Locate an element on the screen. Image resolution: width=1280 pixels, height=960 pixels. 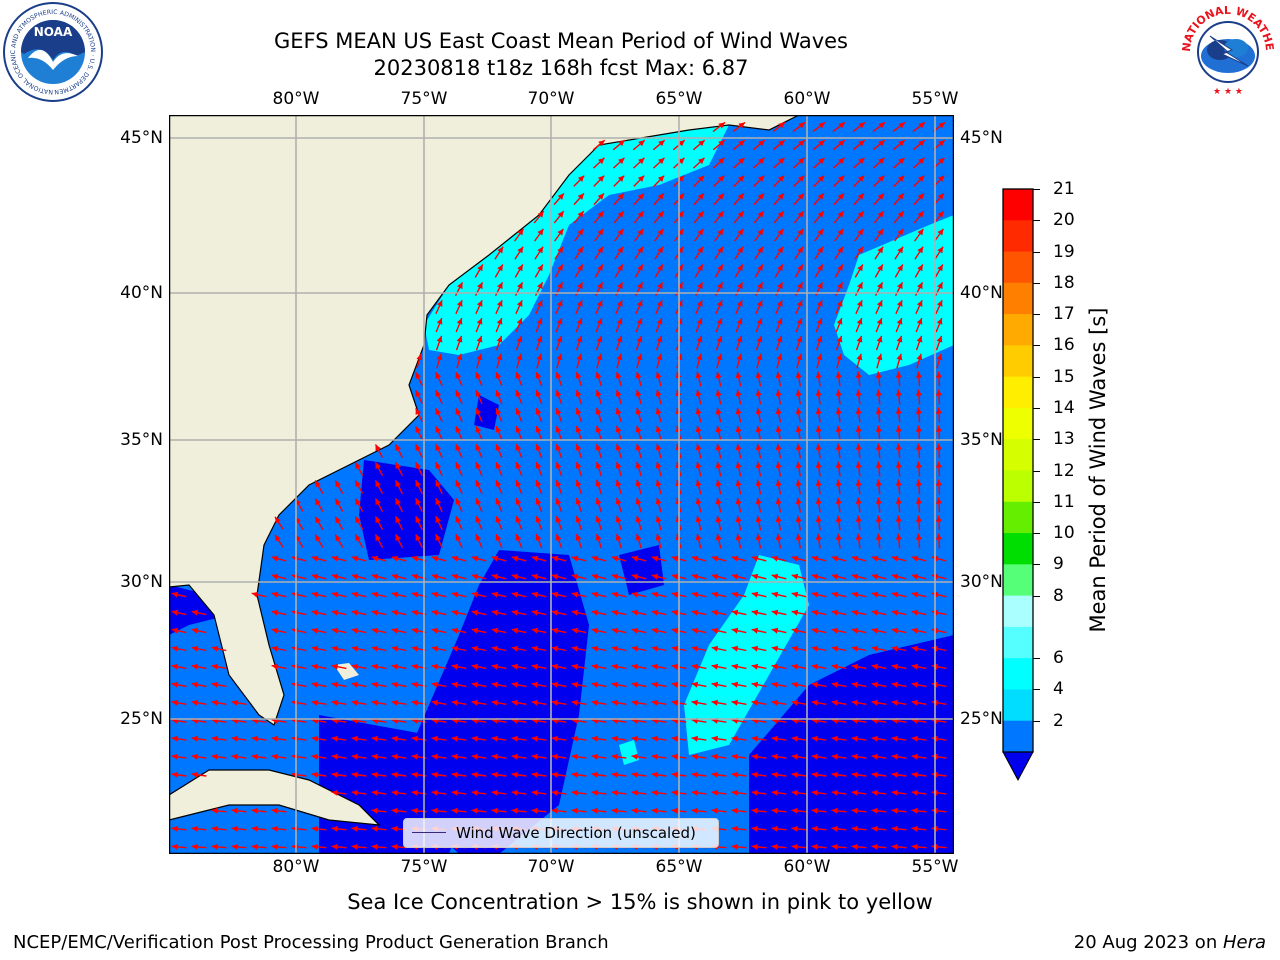
axis-tick-label: 30°N is located at coordinates (141, 582).